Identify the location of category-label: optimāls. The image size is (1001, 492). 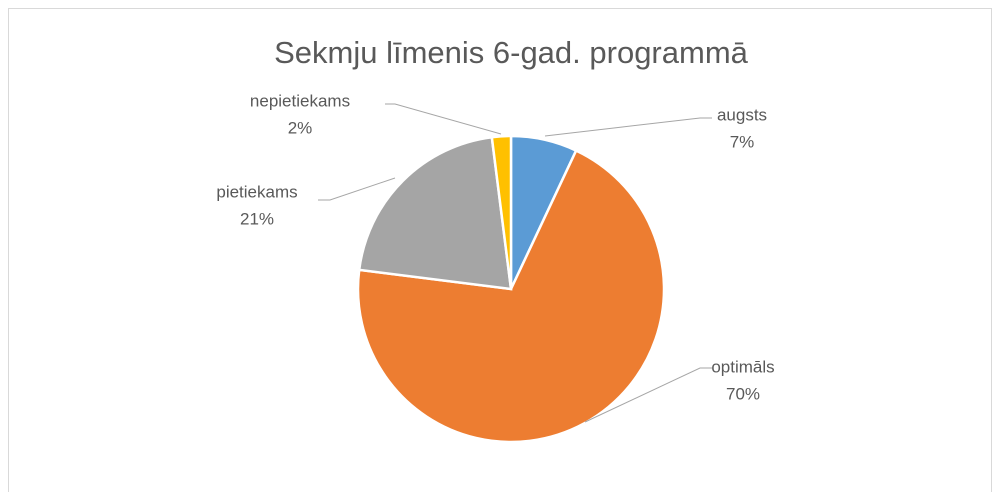
(742, 366).